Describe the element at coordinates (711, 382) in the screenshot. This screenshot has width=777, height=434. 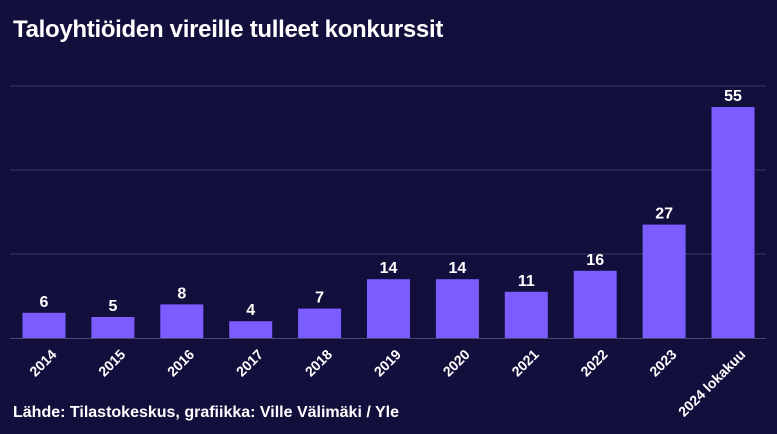
I see `x-tick-label: 2024 lokakuu` at that location.